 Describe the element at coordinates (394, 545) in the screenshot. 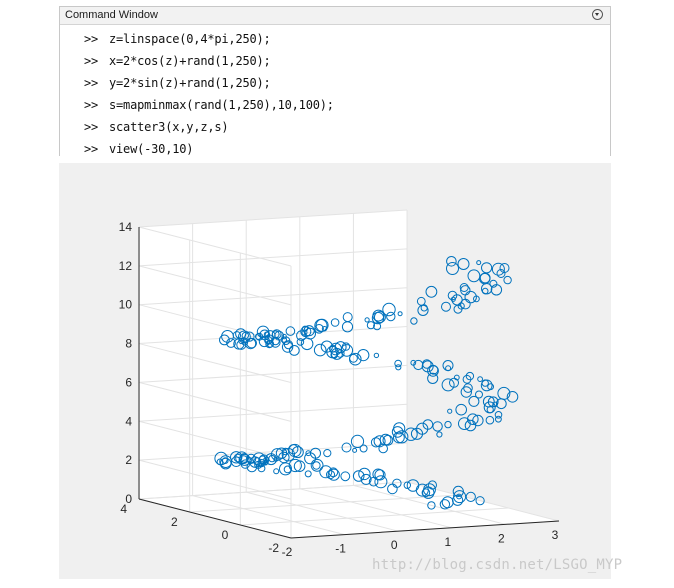

I see `x-tick-label: 0` at that location.